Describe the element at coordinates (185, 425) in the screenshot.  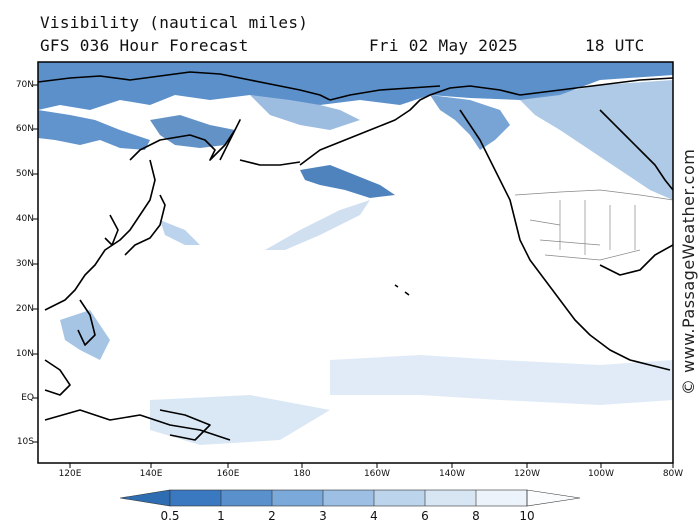
I see `coast-png` at that location.